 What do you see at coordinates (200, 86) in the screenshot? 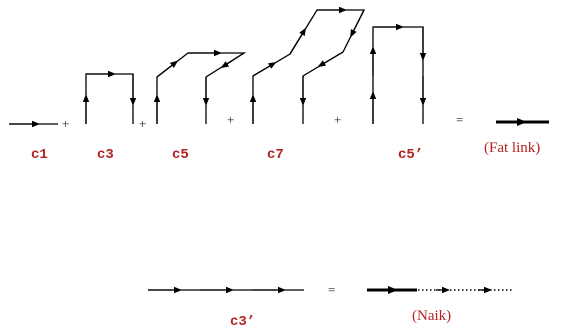
I see `c5-path` at bounding box center [200, 86].